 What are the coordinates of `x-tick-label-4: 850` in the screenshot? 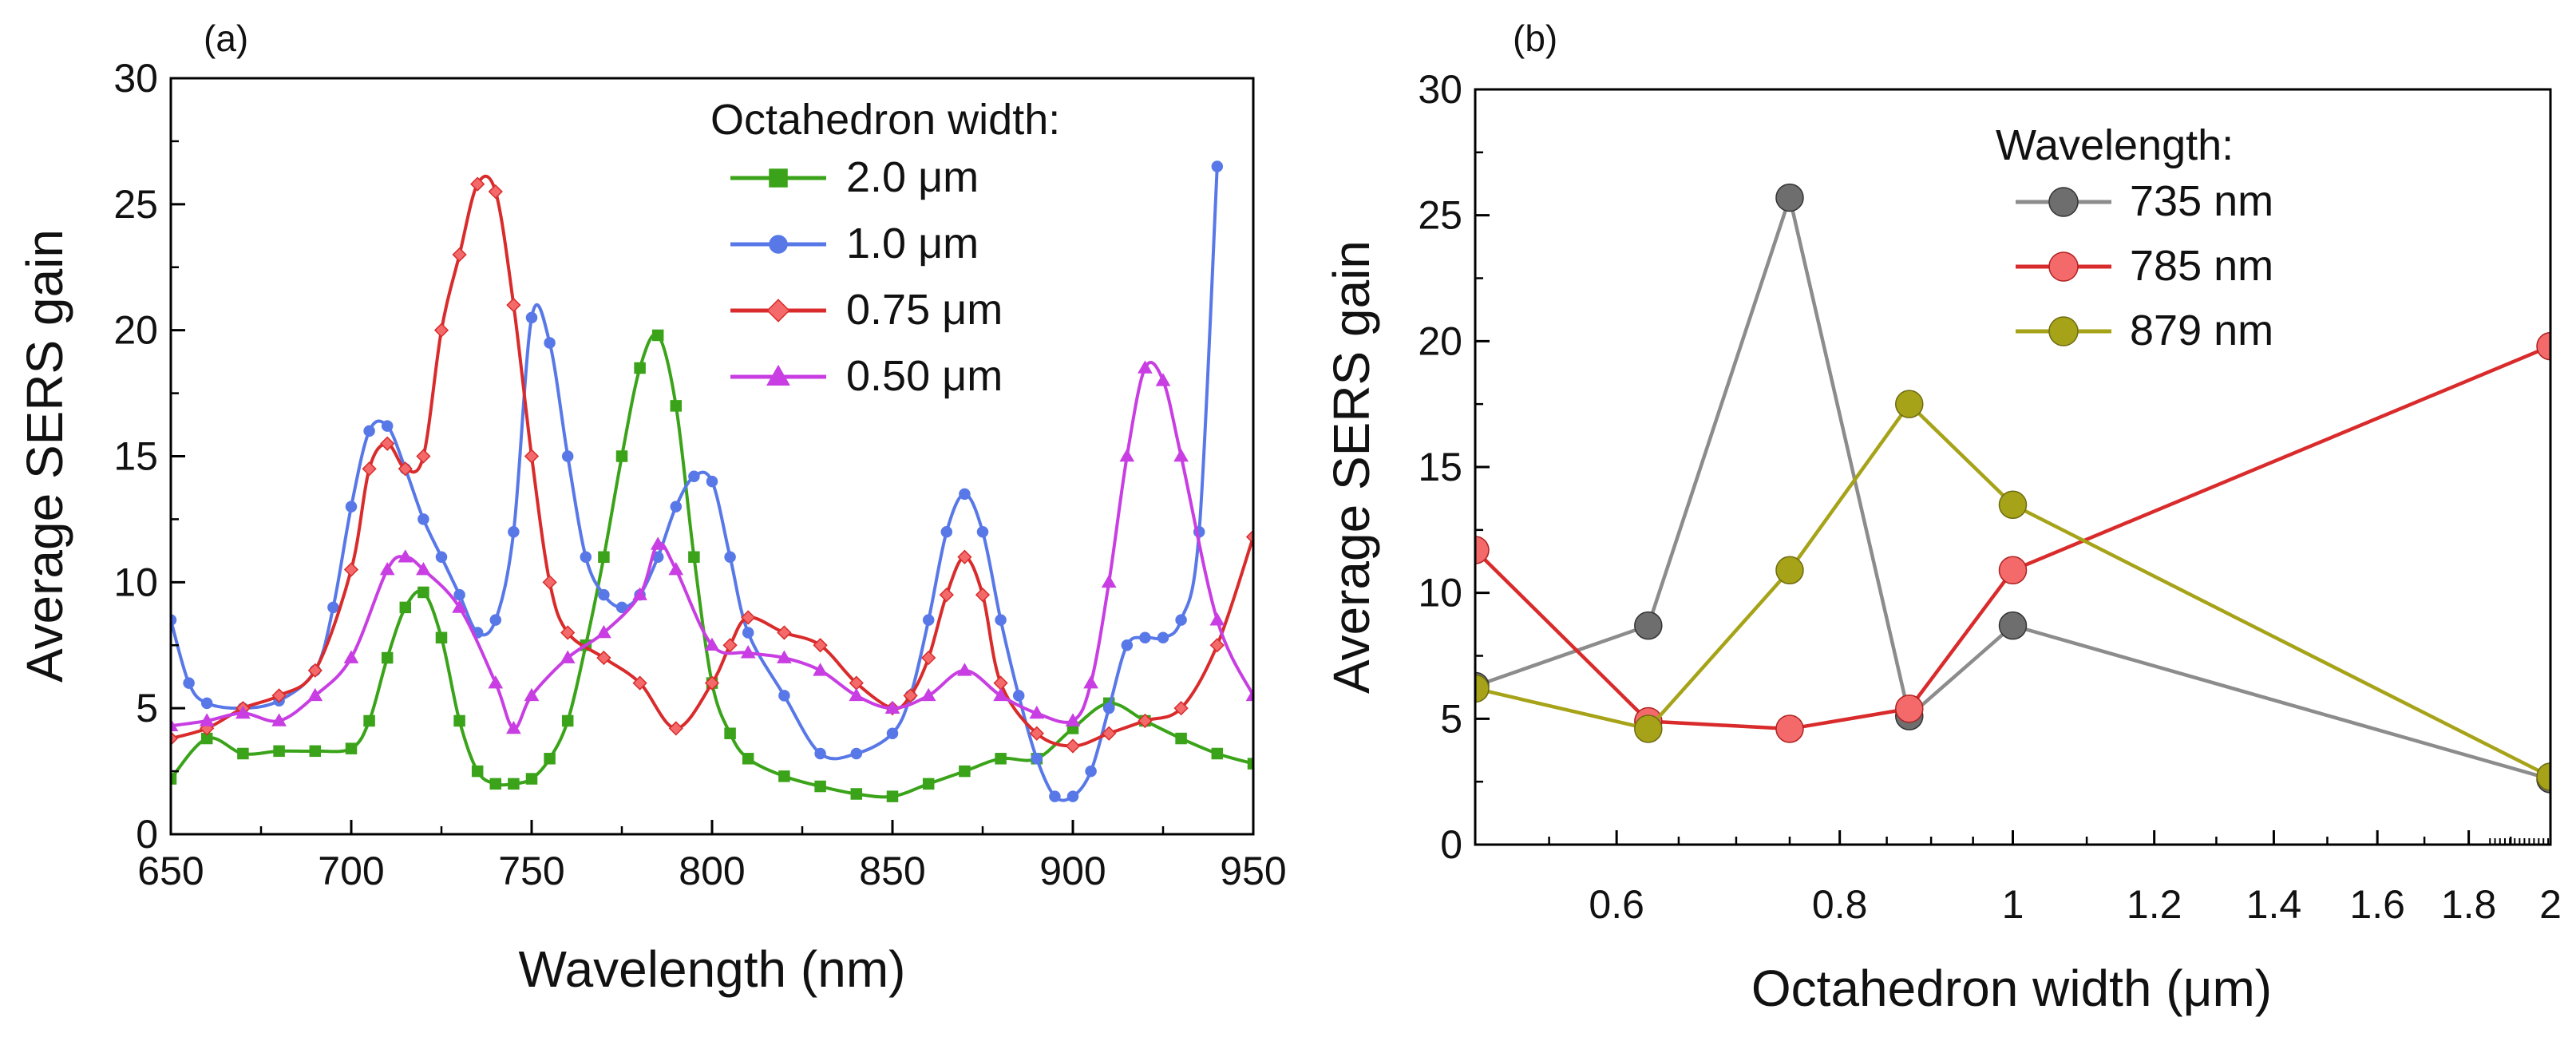 It's located at (892, 871).